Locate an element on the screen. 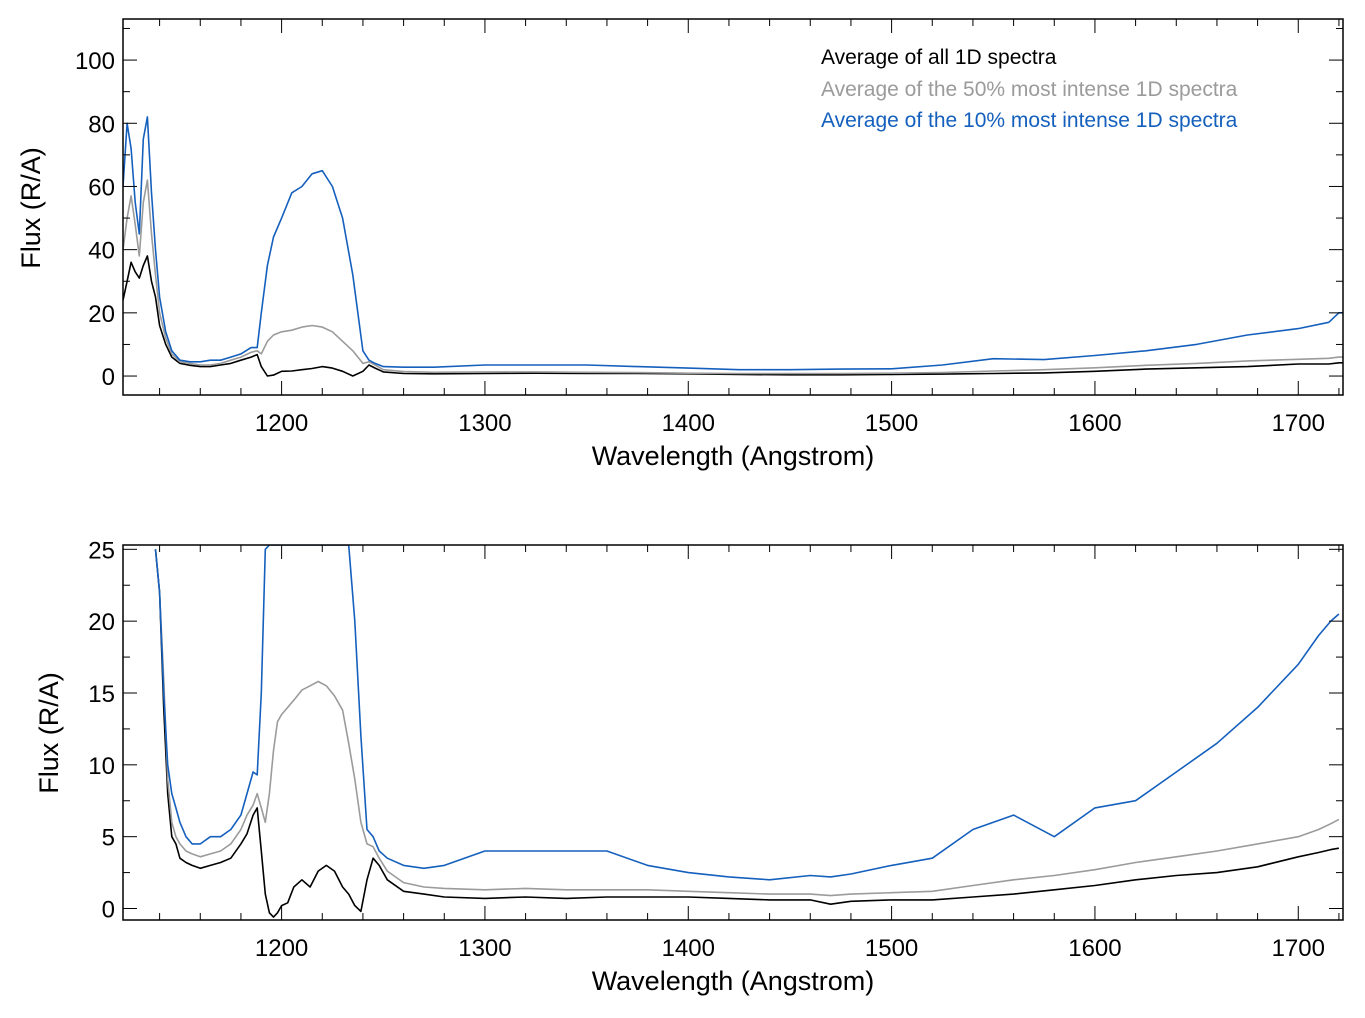  y-tick-label: 60 is located at coordinates (101, 187).